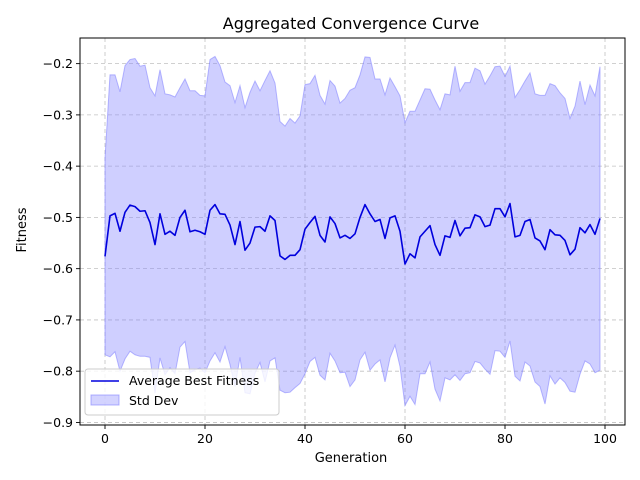  I want to click on chart-title: Aggregated Convergence Curve, so click(351, 23).